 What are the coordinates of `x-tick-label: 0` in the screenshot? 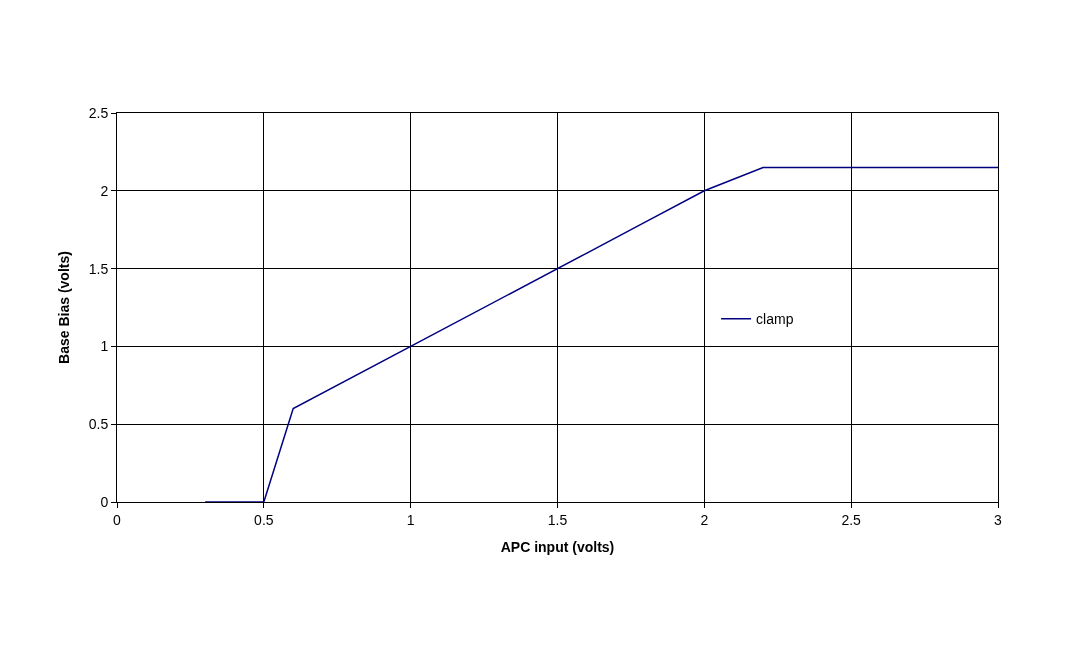 It's located at (117, 519).